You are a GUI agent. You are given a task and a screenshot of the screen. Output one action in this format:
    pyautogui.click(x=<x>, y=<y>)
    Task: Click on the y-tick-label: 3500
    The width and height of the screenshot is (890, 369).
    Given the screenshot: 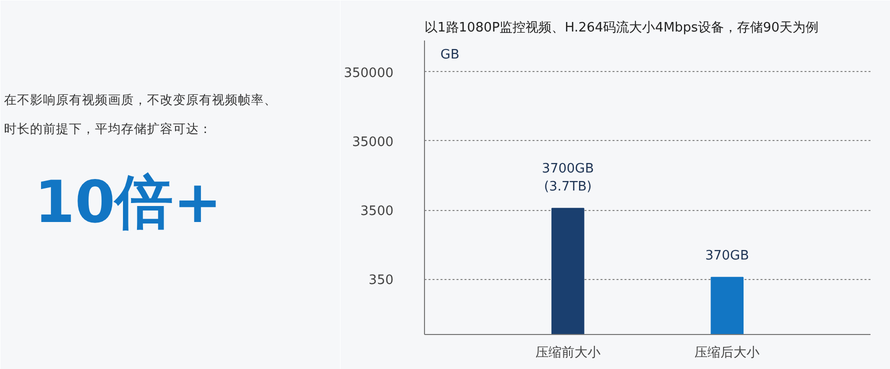 What is the action you would take?
    pyautogui.click(x=377, y=212)
    